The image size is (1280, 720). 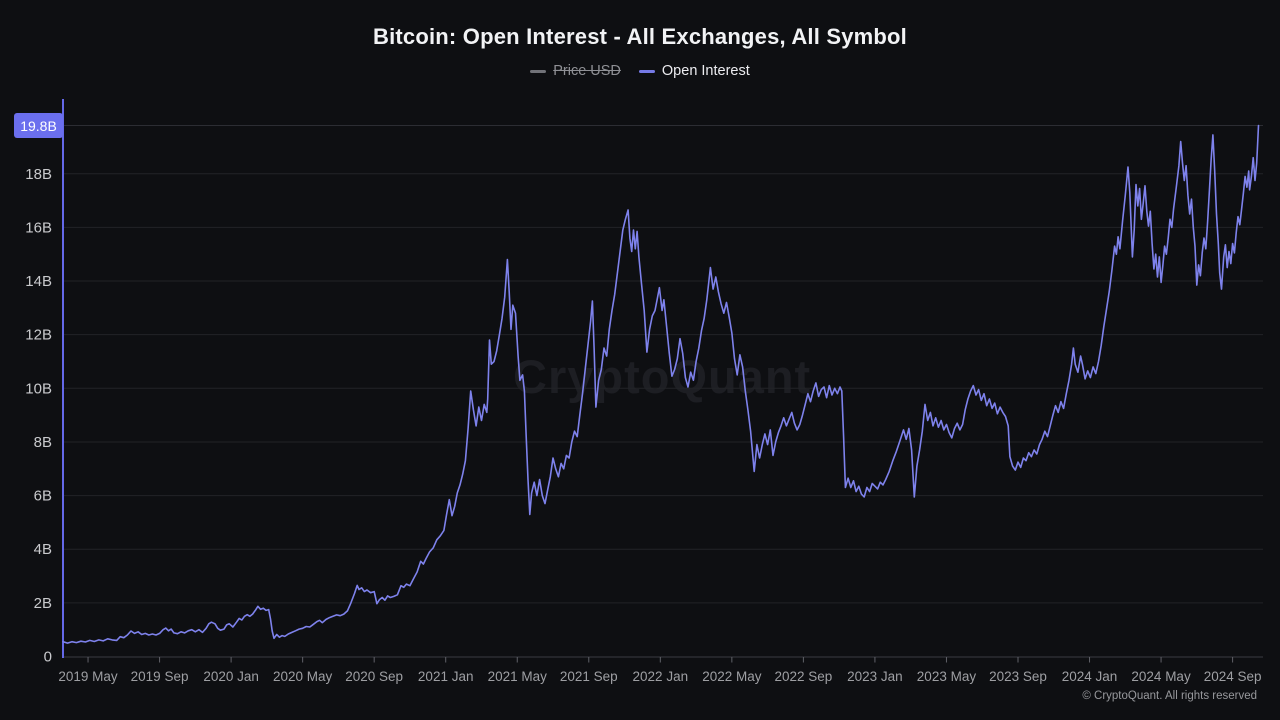 I want to click on legend-label: Price USD, so click(x=587, y=71).